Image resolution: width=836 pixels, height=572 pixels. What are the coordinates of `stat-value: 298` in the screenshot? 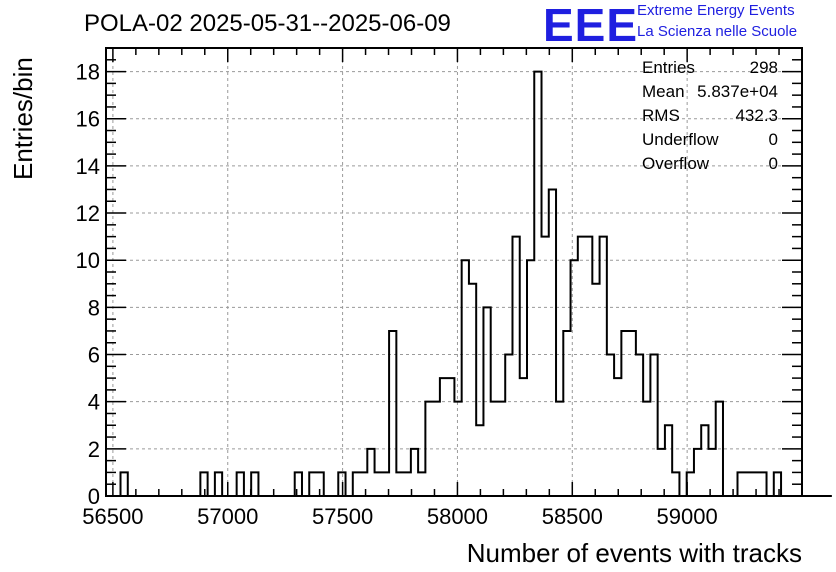 It's located at (763, 67).